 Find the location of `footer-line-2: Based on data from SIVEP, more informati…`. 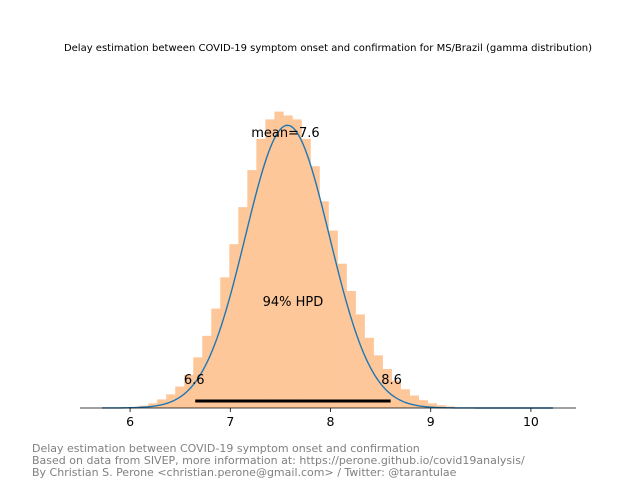

footer-line-2: Based on data from SIVEP, more informati… is located at coordinates (278, 460).